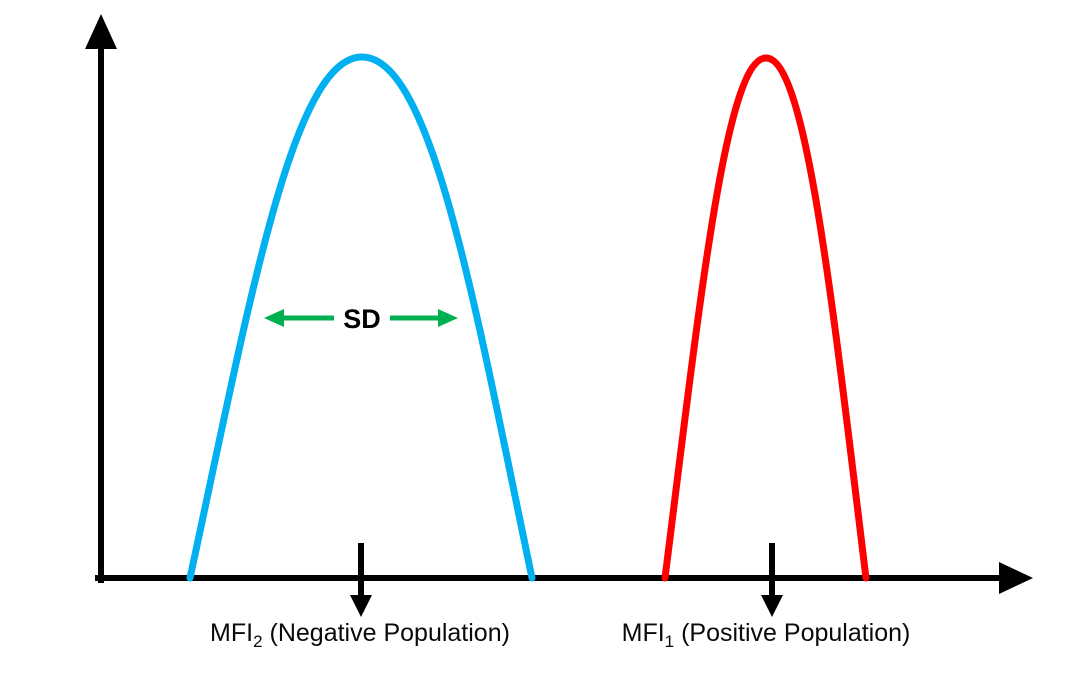 The image size is (1080, 675). I want to click on sd-label: SD, so click(362, 319).